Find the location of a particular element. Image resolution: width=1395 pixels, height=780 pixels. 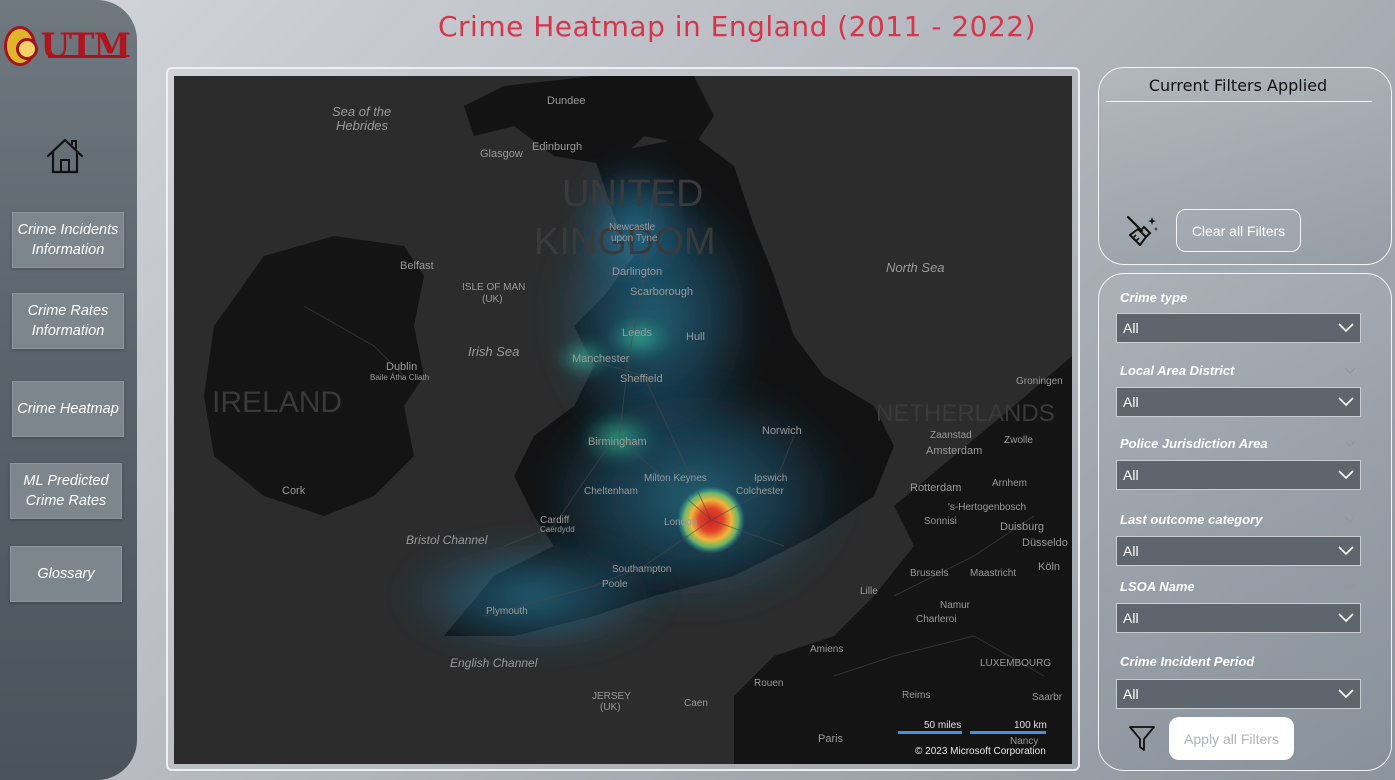

apply-all-filters-button: Apply all Filters is located at coordinates (1231, 738).